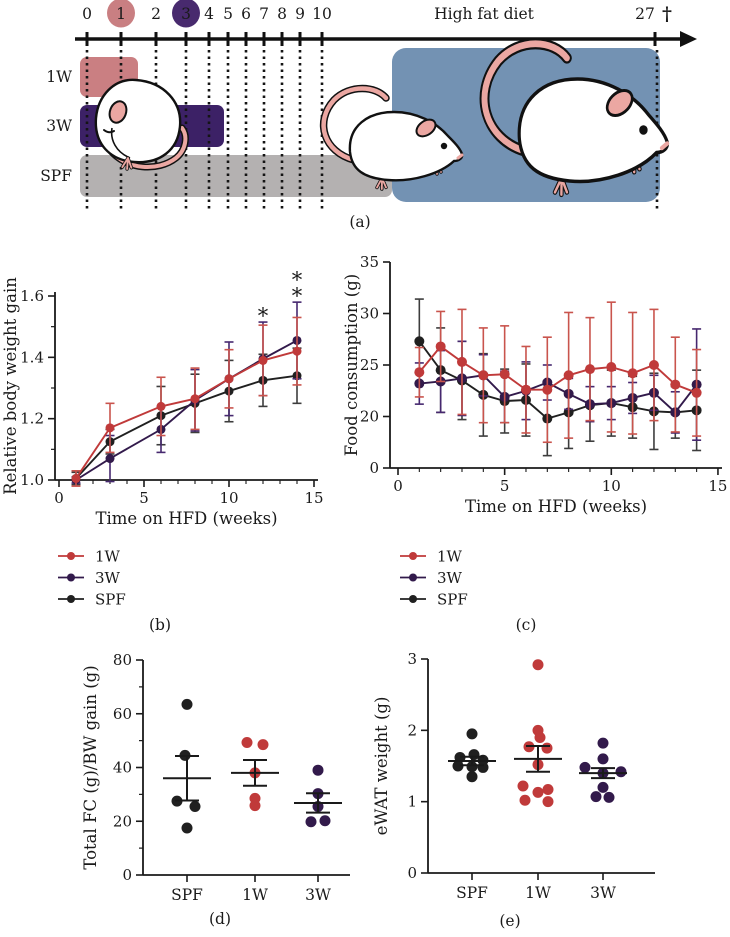 The image size is (730, 937). What do you see at coordinates (574, 118) in the screenshot?
I see `obese-mouse-illustration` at bounding box center [574, 118].